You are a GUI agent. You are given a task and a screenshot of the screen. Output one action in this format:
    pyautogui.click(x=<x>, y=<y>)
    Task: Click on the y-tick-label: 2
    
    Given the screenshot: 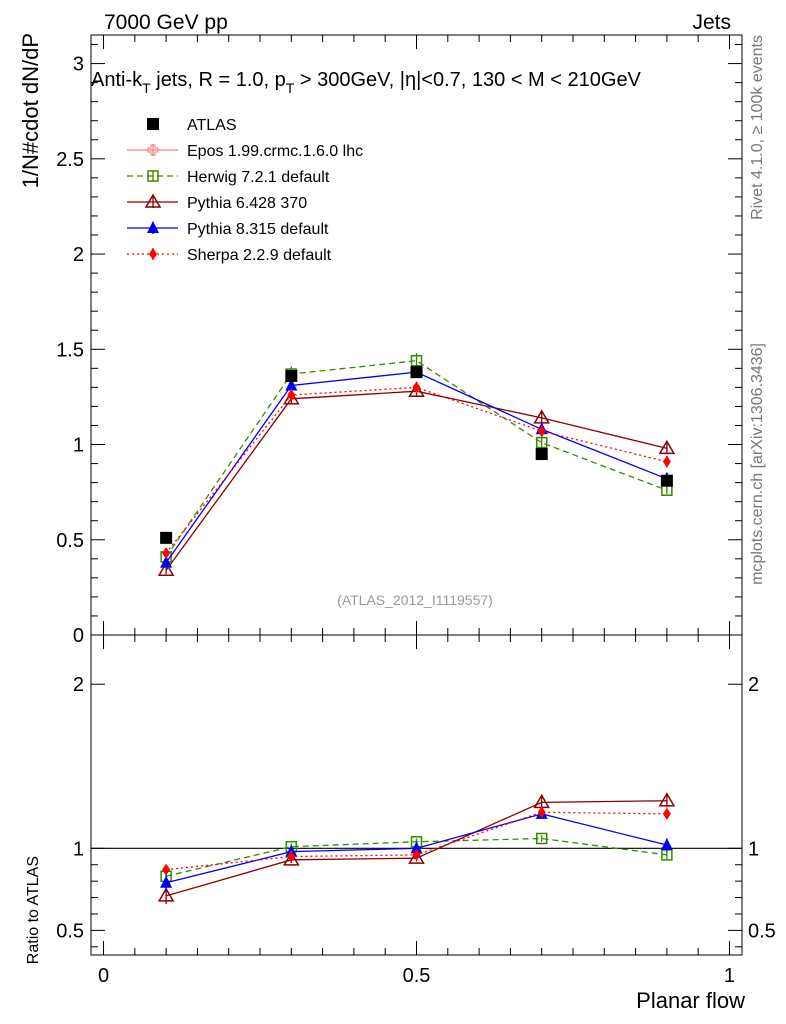 What is the action you would take?
    pyautogui.click(x=78, y=255)
    